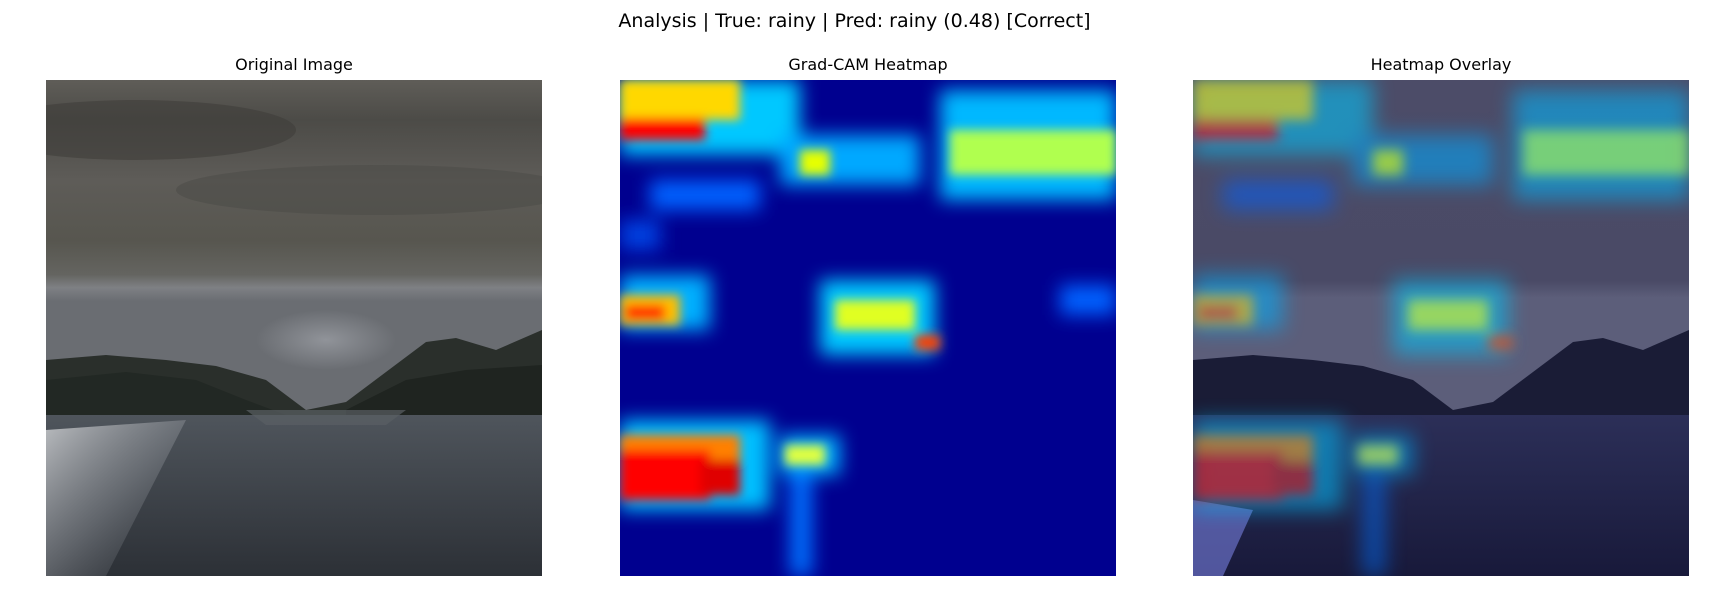 This screenshot has height=600, width=1709. I want to click on heatmap-overlay-title: Heatmap Overlay, so click(1441, 64).